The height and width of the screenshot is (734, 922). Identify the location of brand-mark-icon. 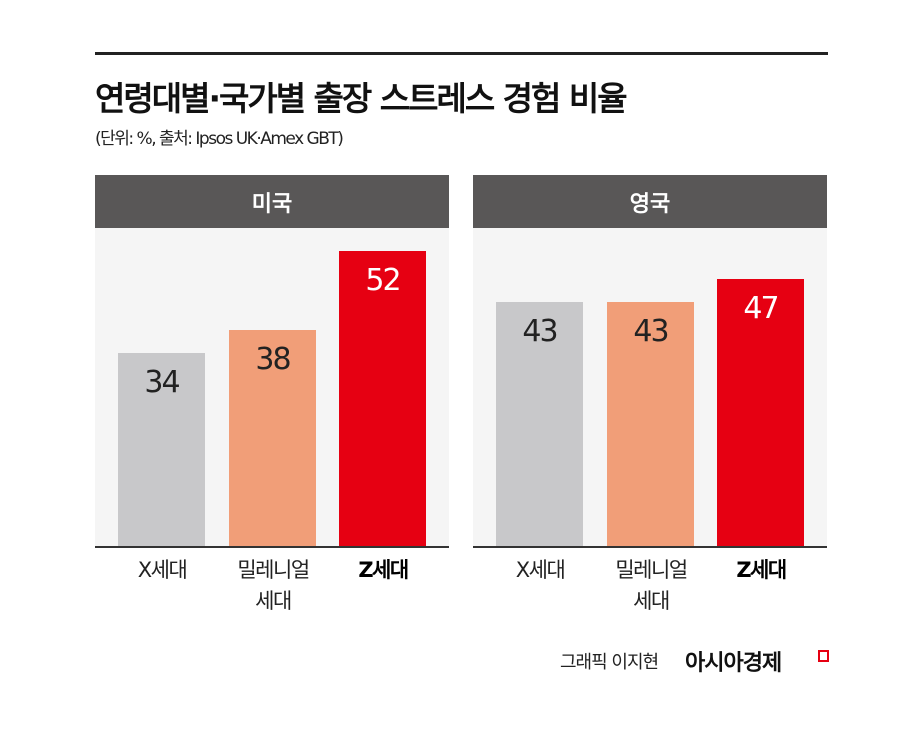
(823, 656).